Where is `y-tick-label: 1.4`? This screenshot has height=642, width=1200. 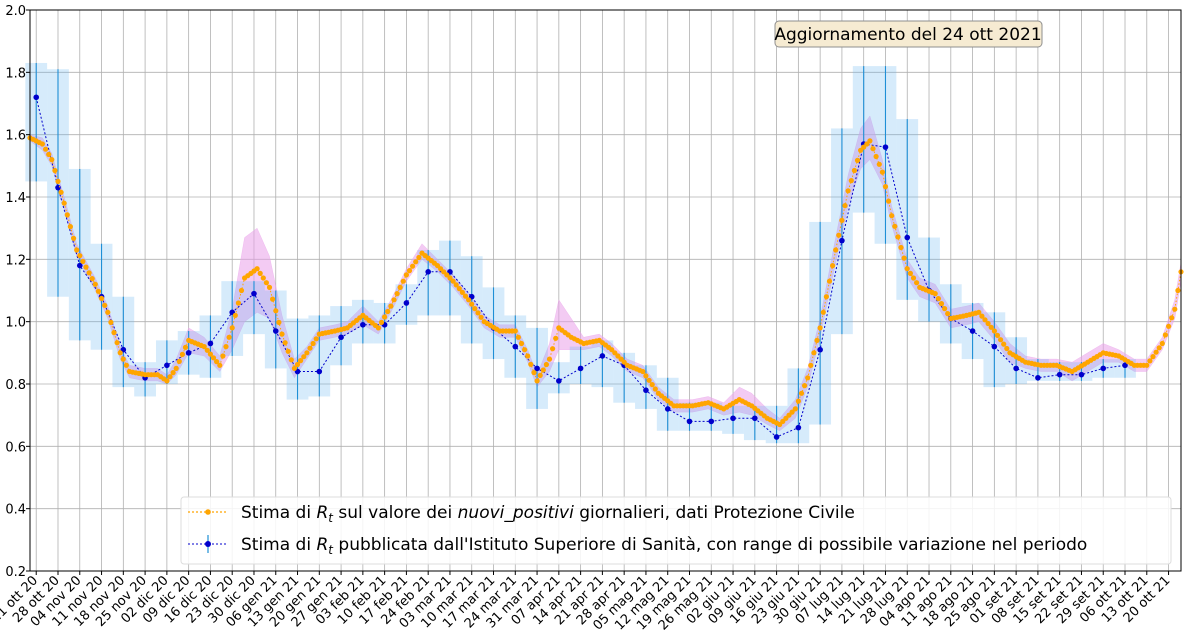 y-tick-label: 1.4 is located at coordinates (15, 198).